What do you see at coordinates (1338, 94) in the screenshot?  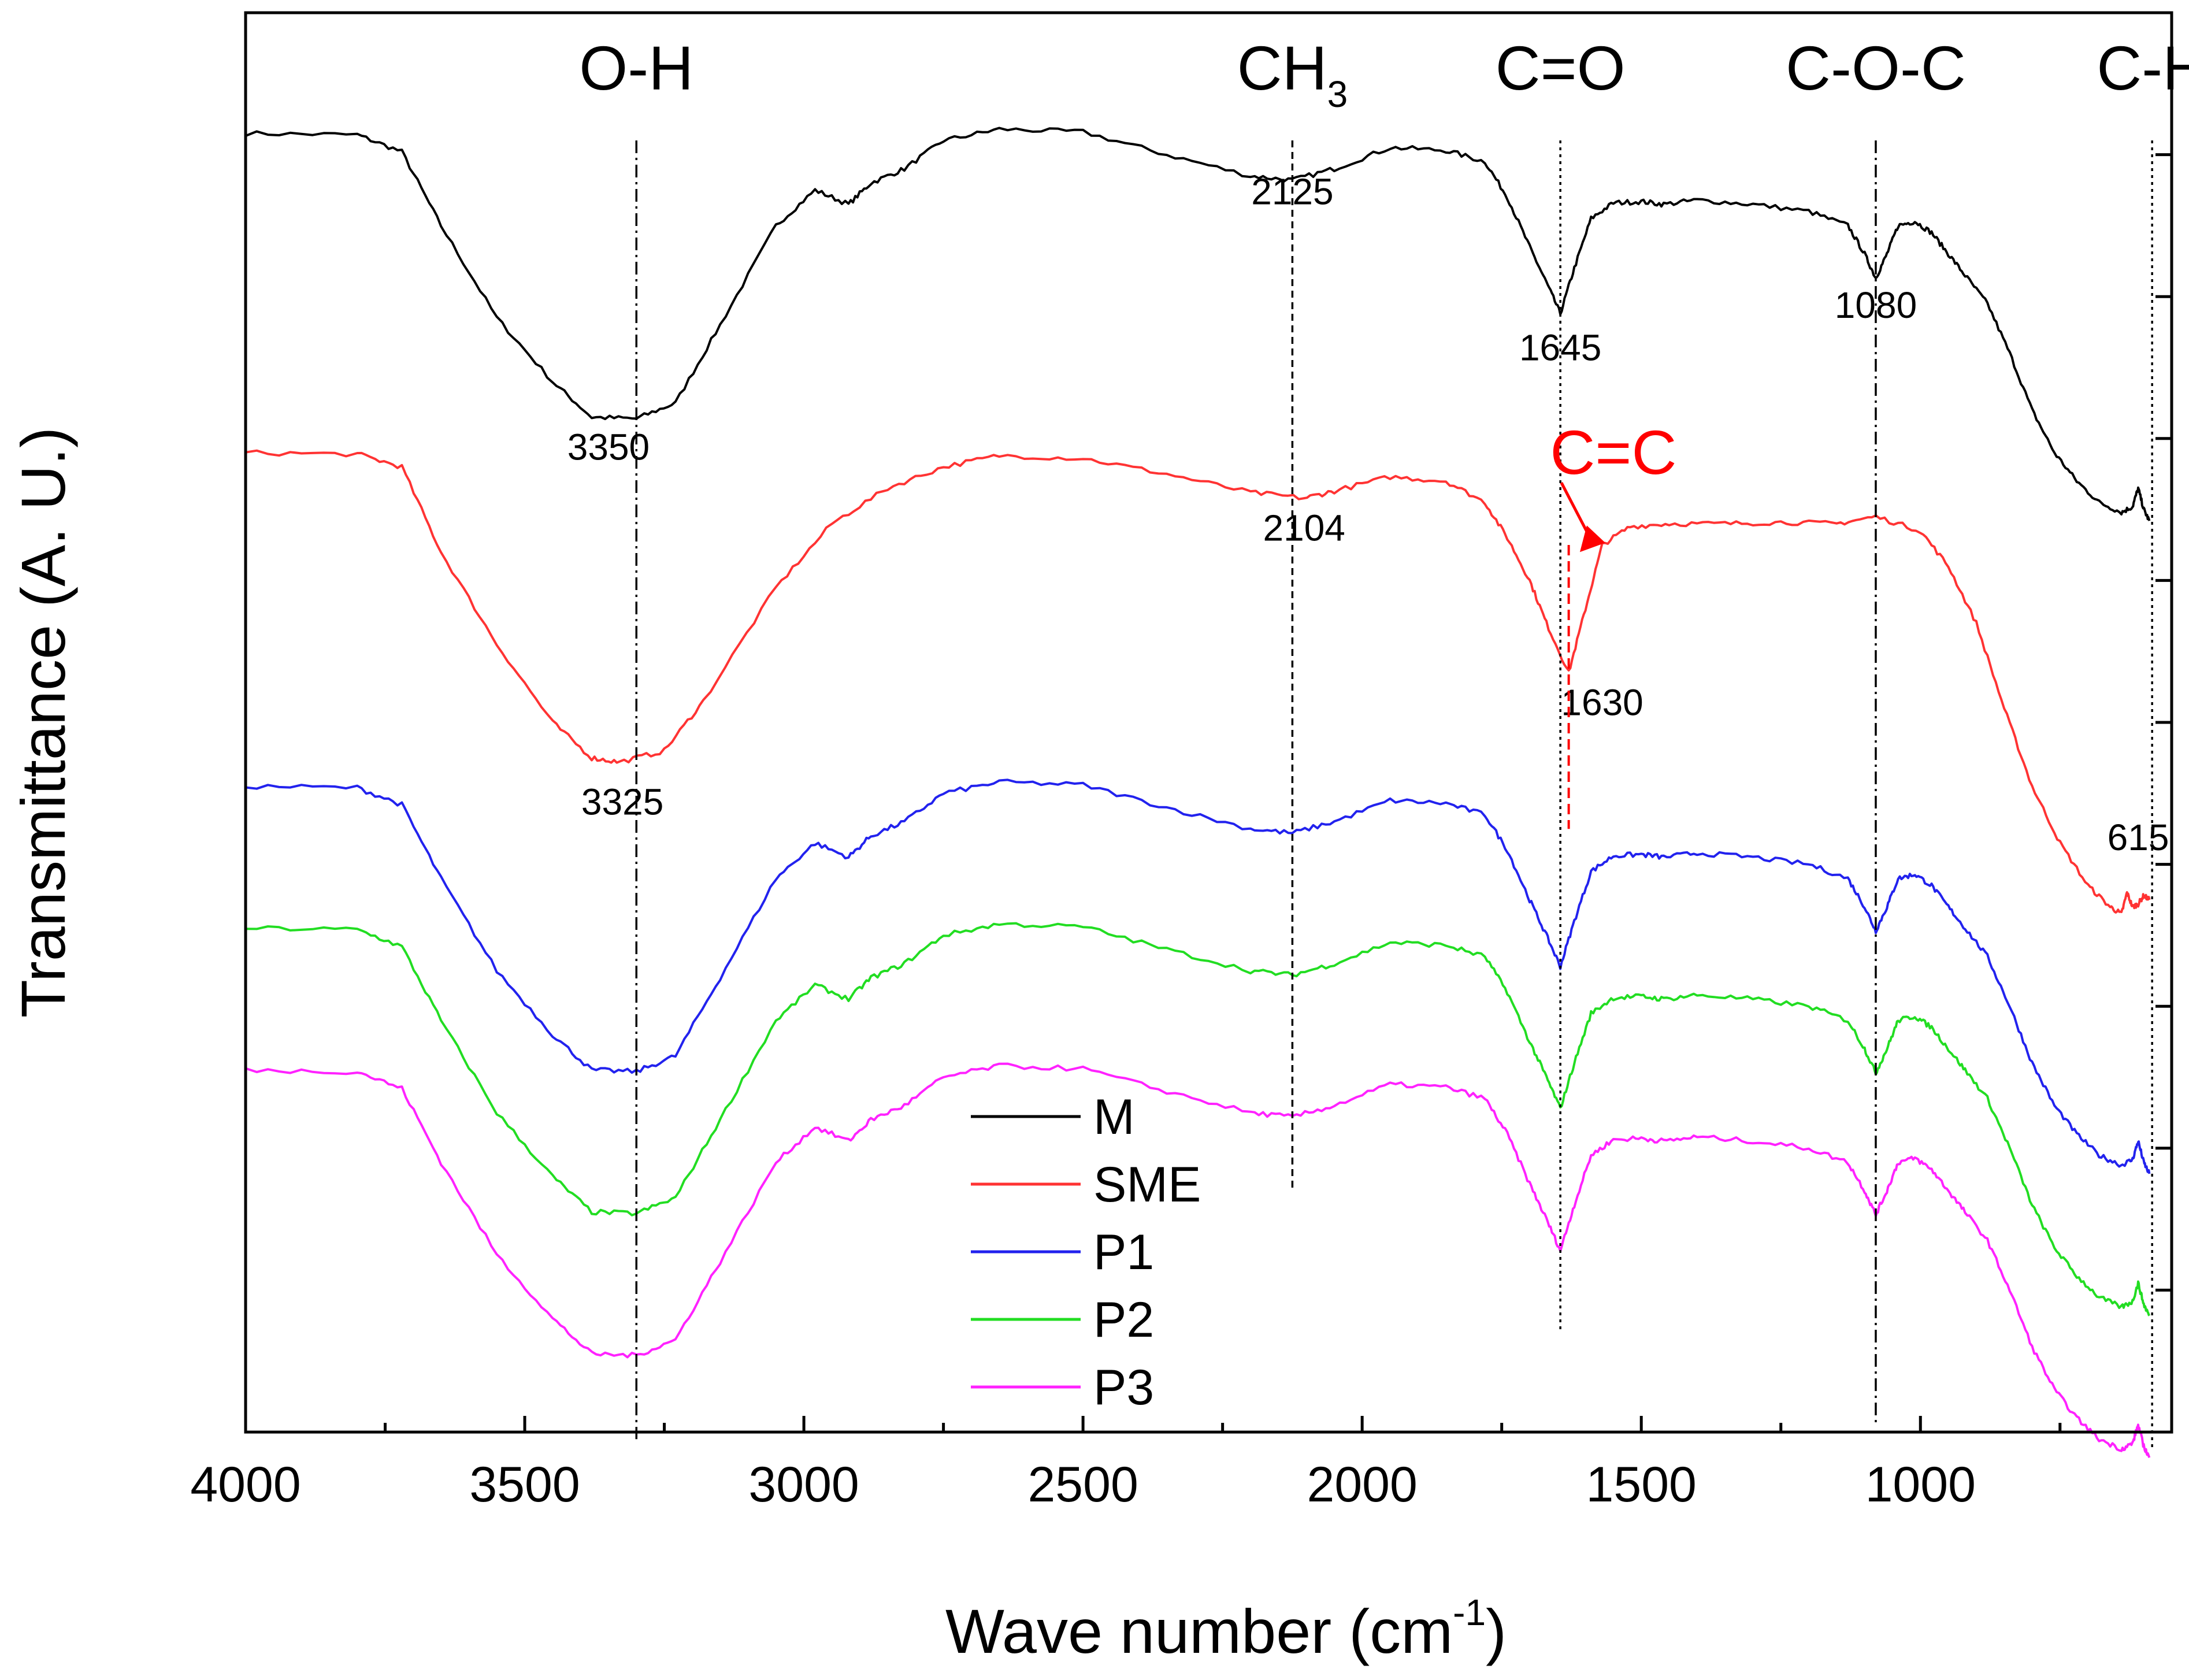 I see `group-label-sub: 3` at bounding box center [1338, 94].